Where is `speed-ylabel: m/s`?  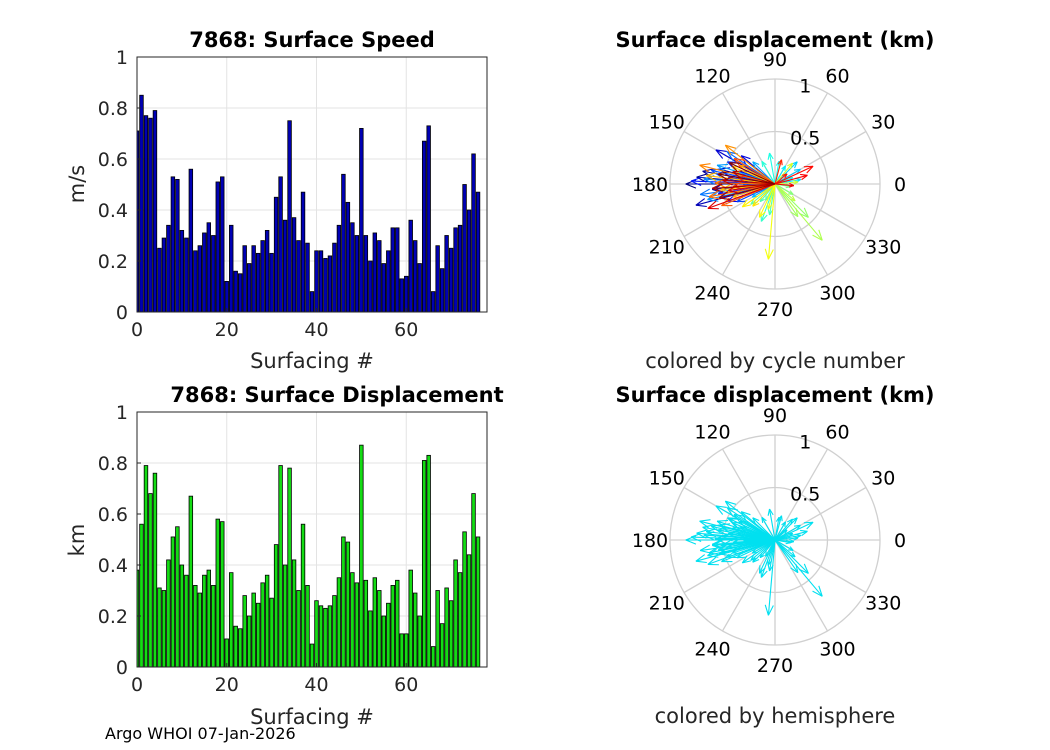
speed-ylabel: m/s is located at coordinates (77, 184).